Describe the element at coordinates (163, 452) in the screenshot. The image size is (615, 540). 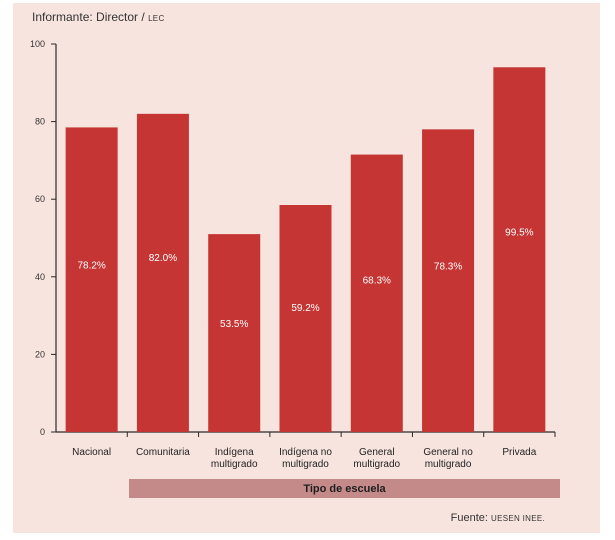
I see `x-tick-label: Comunitaria` at that location.